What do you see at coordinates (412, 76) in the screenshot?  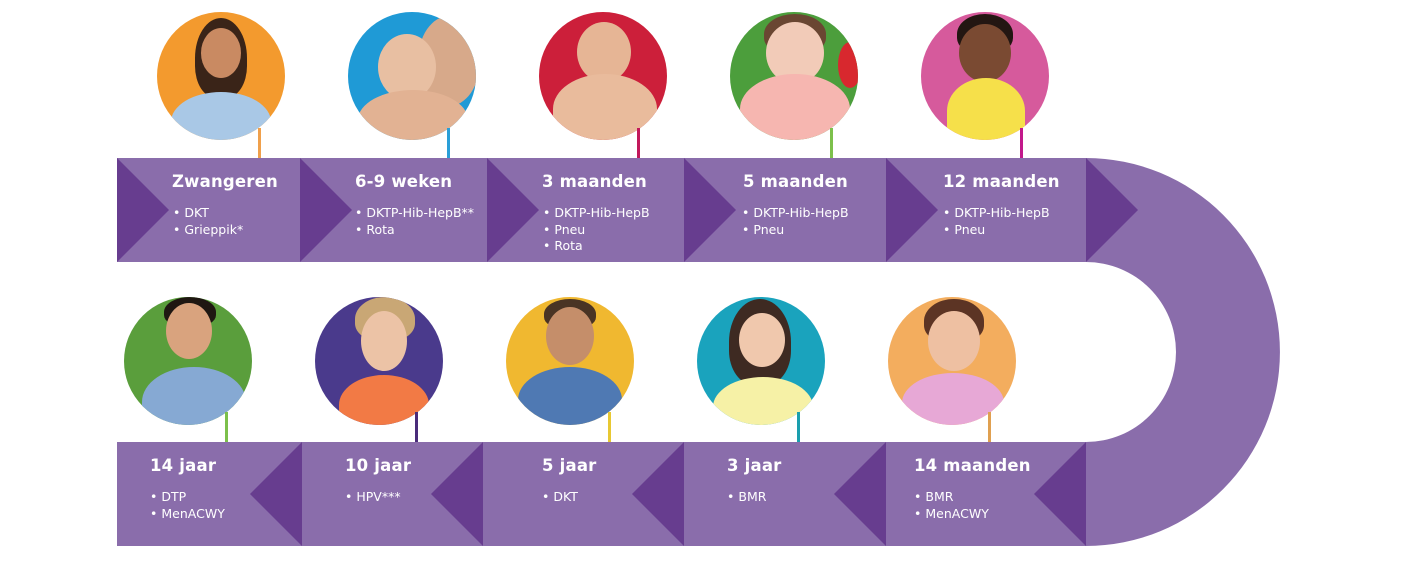 I see `portrait-newborn-with-parent` at bounding box center [412, 76].